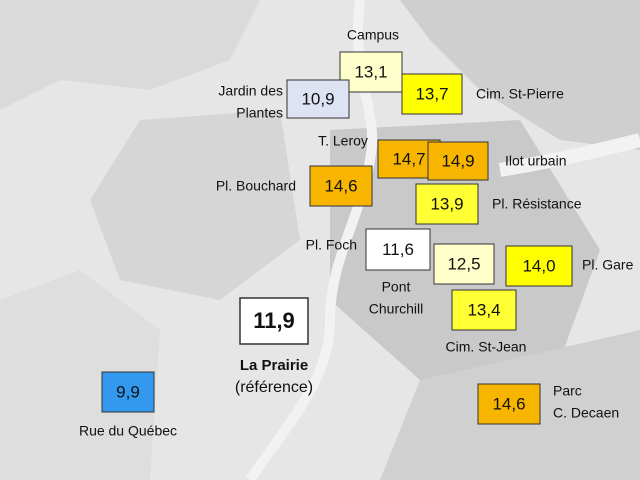  I want to click on station-value: 12,5, so click(463, 263).